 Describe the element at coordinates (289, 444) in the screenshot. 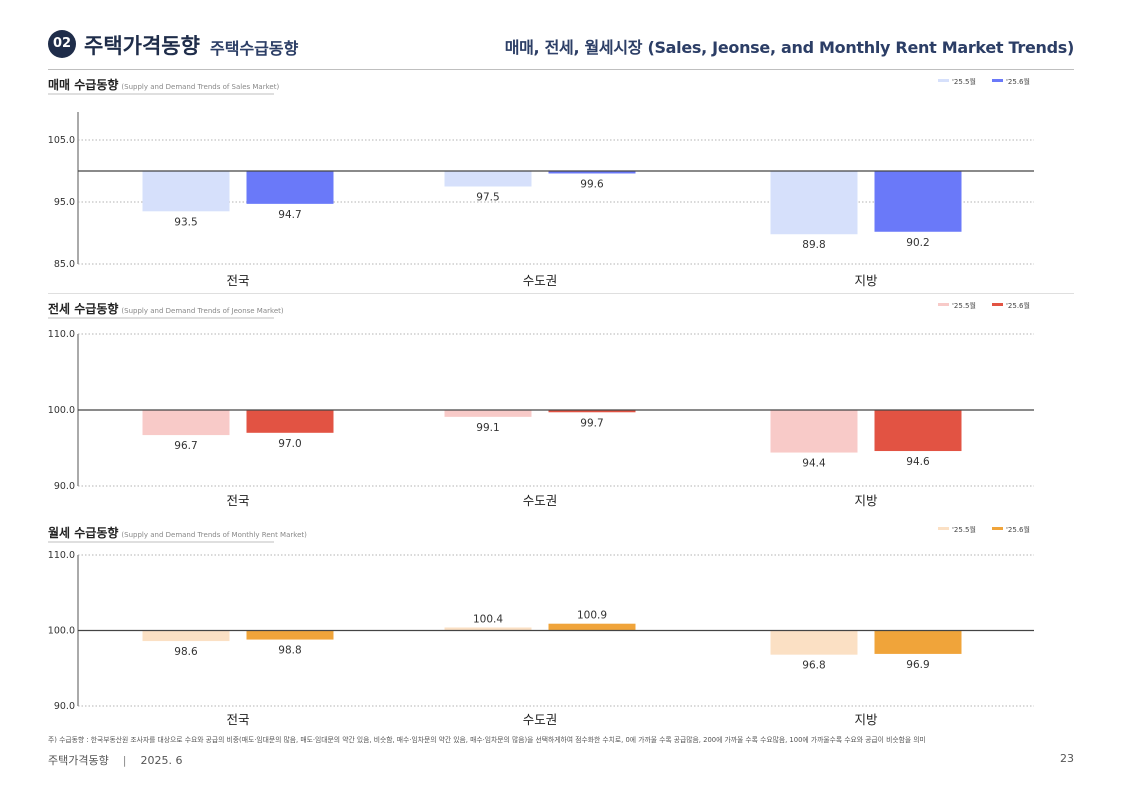

I see `data-label: 97.0` at that location.